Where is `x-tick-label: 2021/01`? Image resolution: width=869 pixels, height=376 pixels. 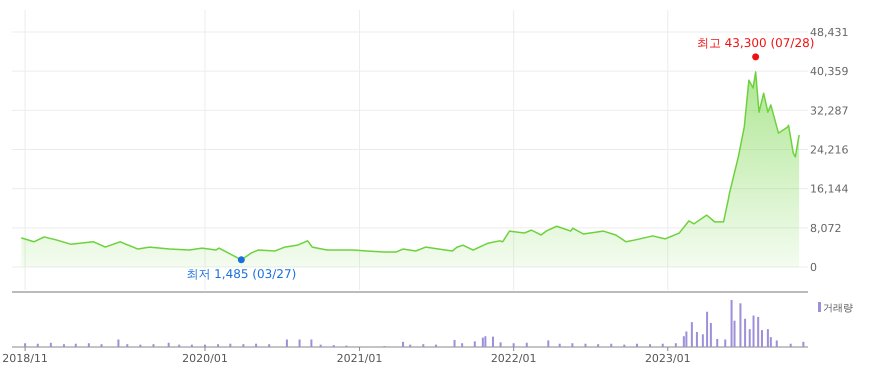
x-tick-label: 2021/01 is located at coordinates (359, 358).